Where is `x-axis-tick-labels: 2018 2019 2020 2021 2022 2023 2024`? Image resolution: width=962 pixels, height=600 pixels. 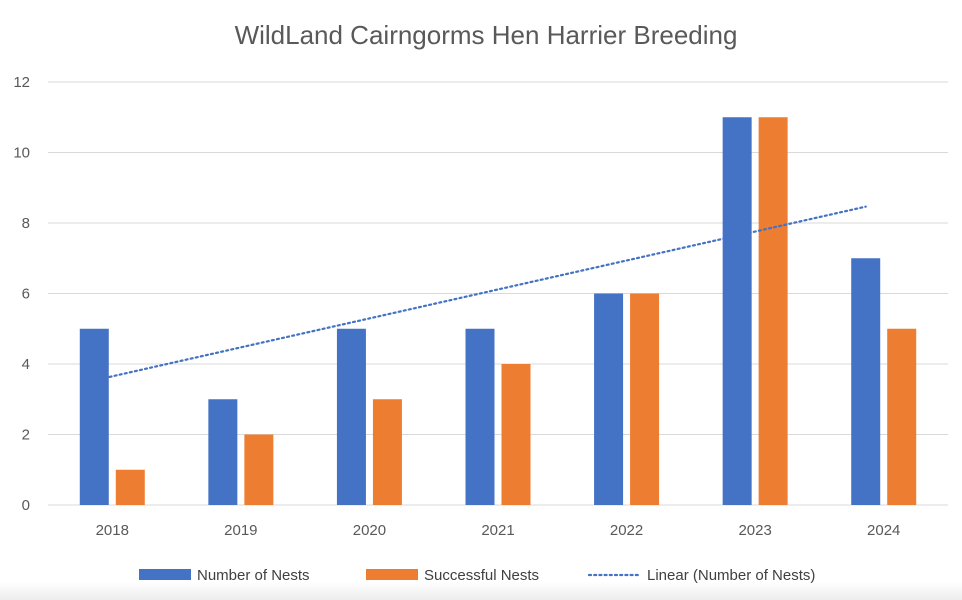
x-axis-tick-labels: 2018 2019 2020 2021 2022 2023 2024 is located at coordinates (498, 530).